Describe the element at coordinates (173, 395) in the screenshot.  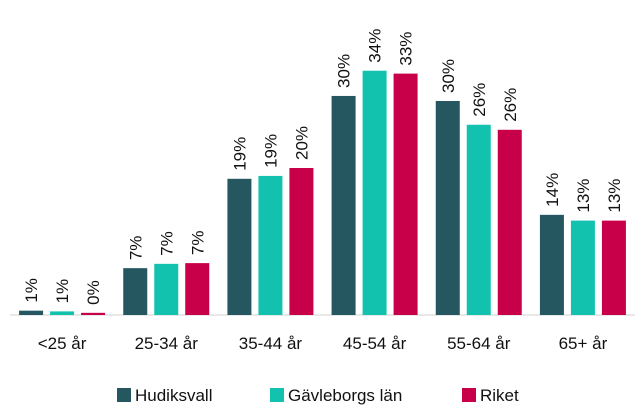
I see `legend-label: Hudiksvall` at that location.